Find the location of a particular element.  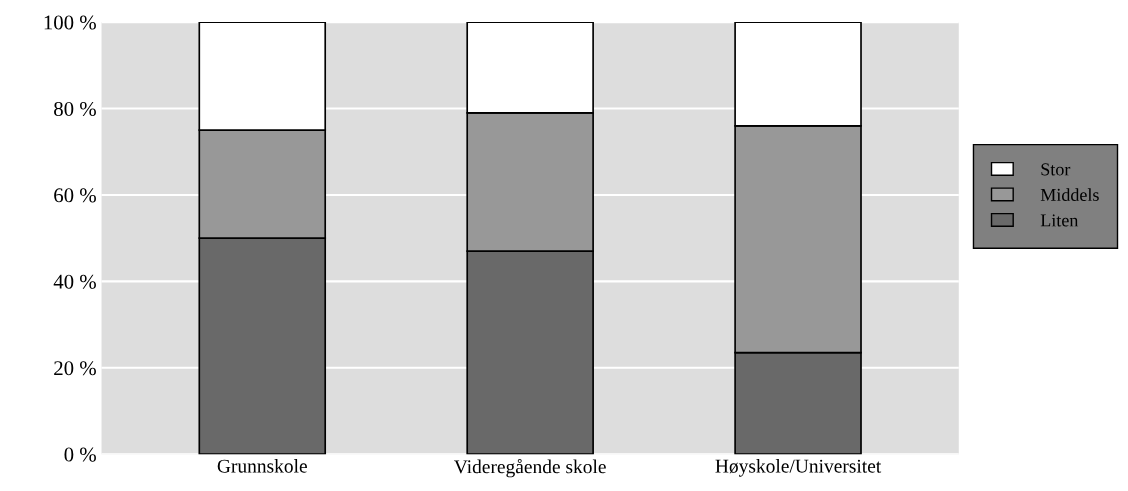

y-tick-label: 40 % is located at coordinates (74, 281).